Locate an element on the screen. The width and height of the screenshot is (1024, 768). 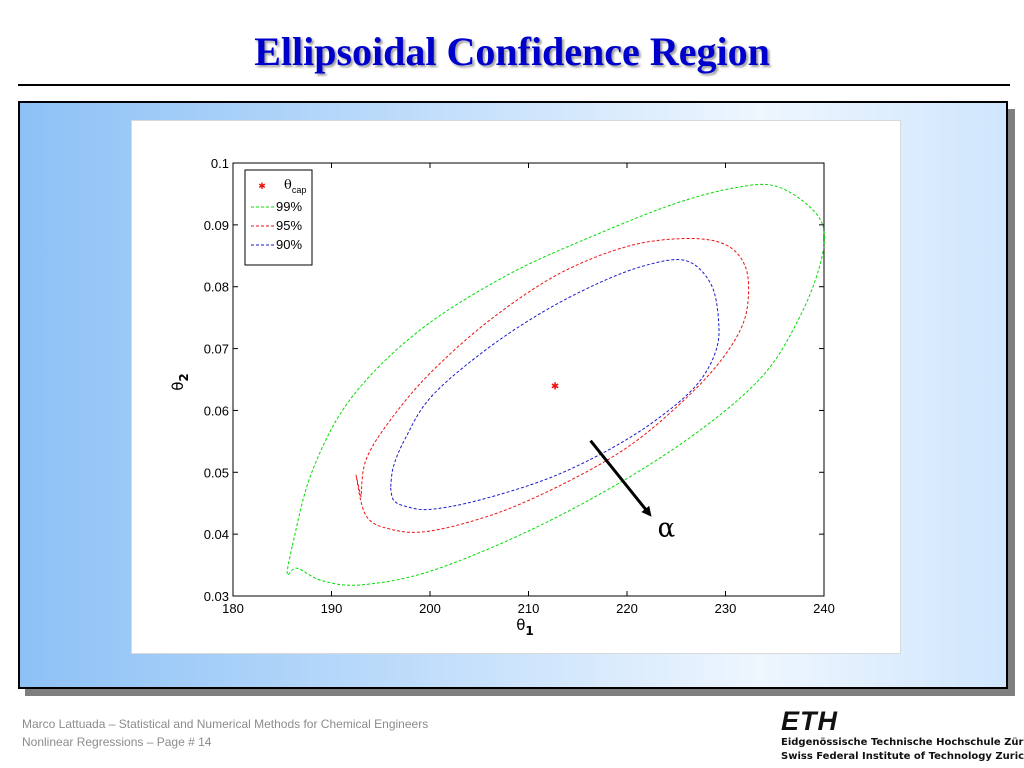
x-tick-label: 230 is located at coordinates (726, 608).